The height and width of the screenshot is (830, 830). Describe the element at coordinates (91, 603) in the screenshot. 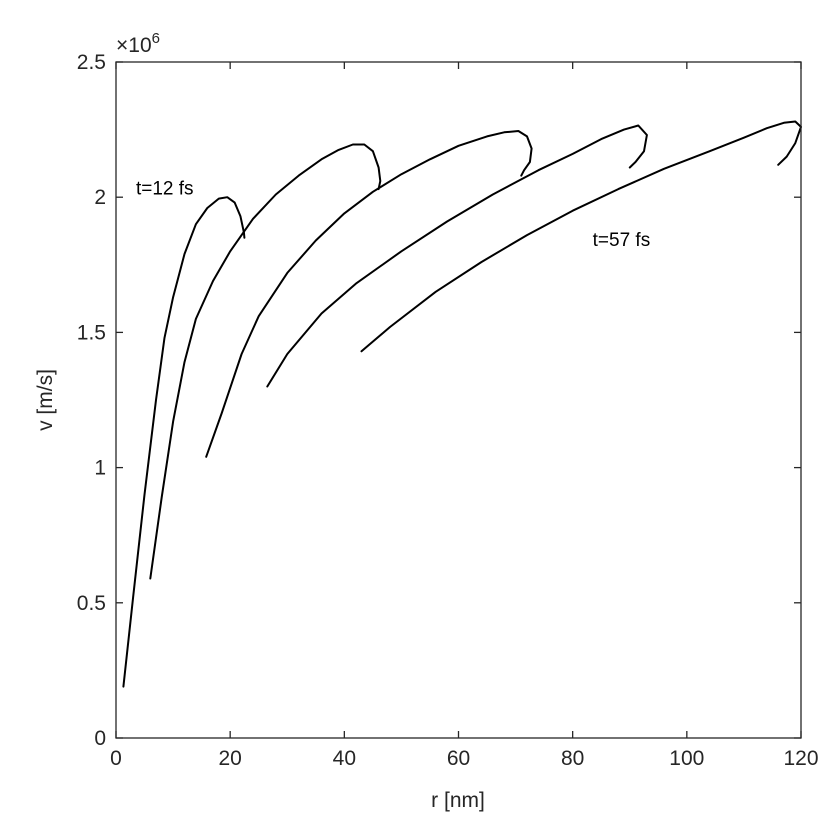

I see `y-tick-label: 0.5` at that location.